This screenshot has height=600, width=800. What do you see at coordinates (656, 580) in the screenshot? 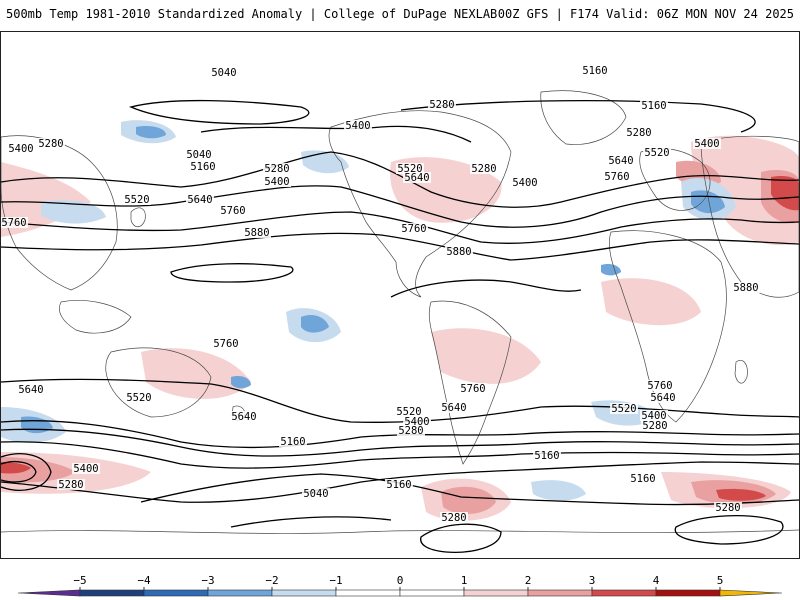
I see `colorbar-tick-label: 4` at bounding box center [656, 580].